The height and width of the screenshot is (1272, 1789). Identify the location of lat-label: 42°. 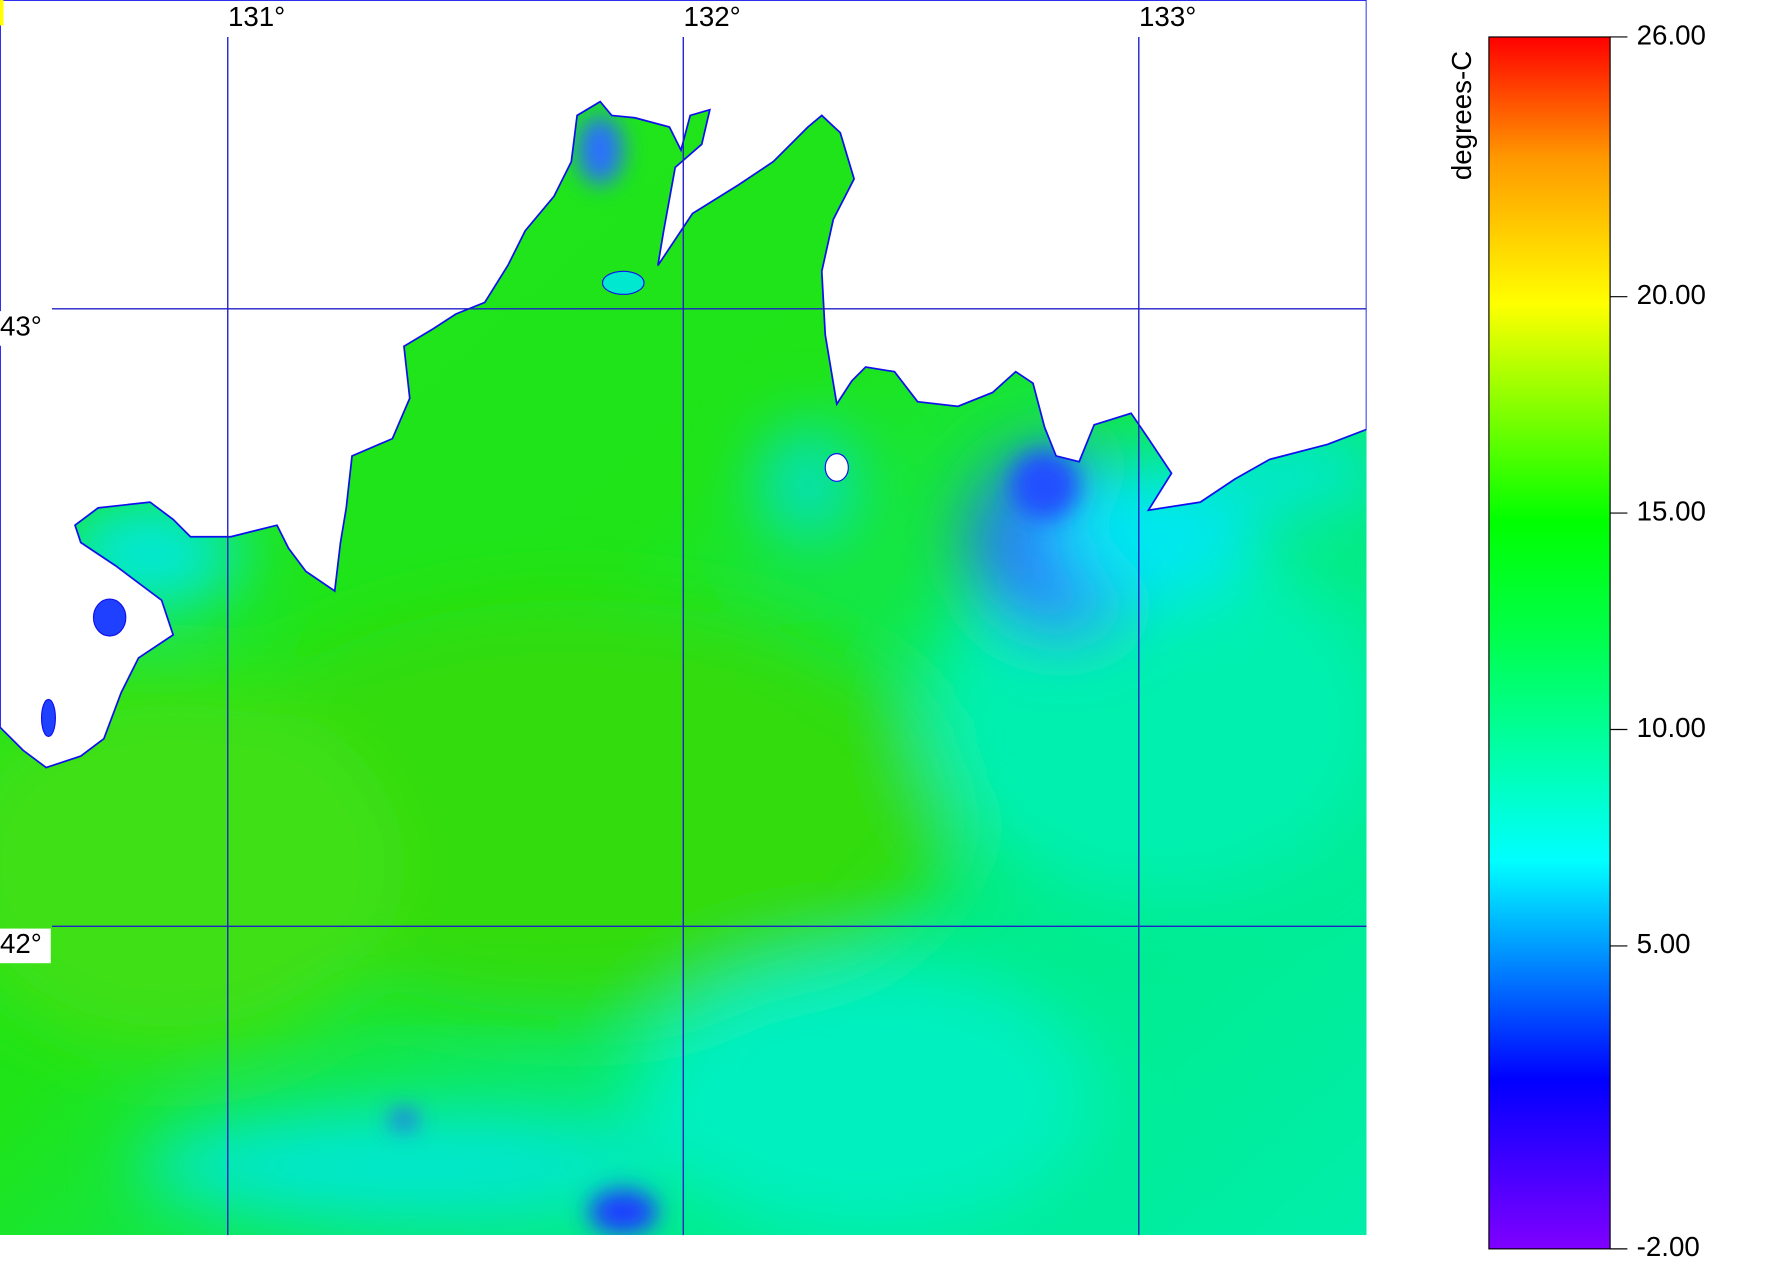
(21, 943).